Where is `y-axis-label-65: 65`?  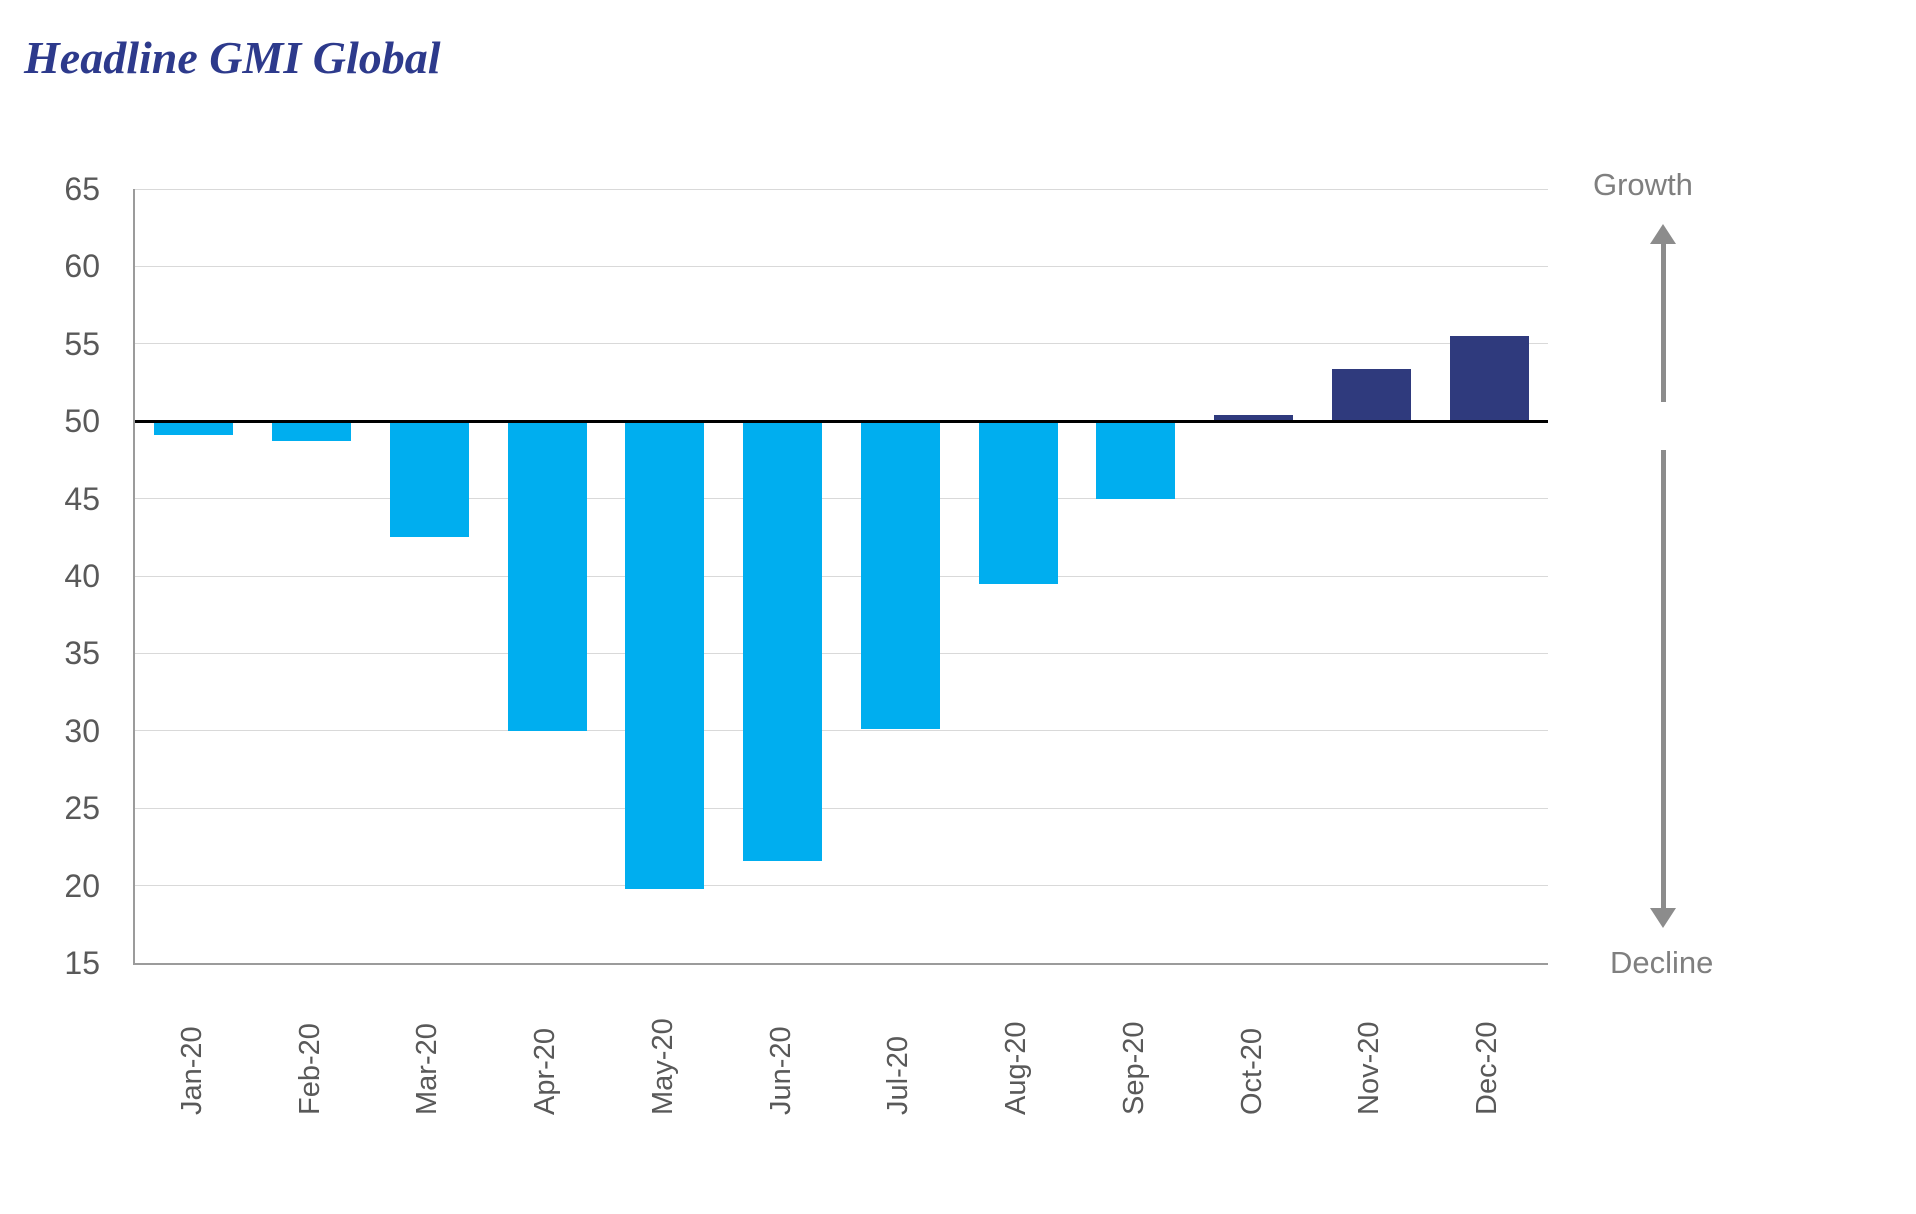 y-axis-label-65: 65 is located at coordinates (82, 189).